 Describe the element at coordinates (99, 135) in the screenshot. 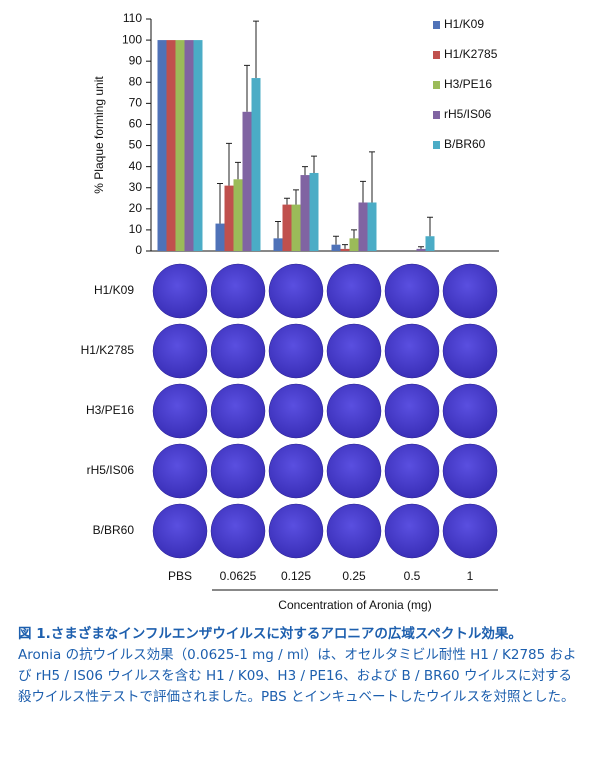

I see `y-axis-label: % Plaque forming unit` at that location.